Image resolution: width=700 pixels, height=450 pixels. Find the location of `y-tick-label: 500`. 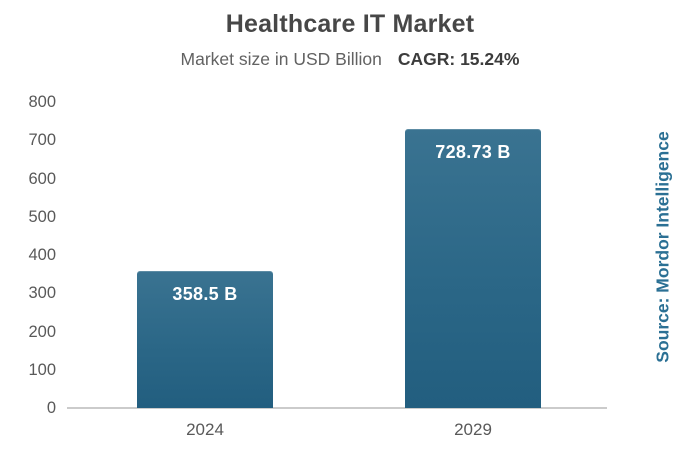

y-tick-label: 500 is located at coordinates (42, 216).